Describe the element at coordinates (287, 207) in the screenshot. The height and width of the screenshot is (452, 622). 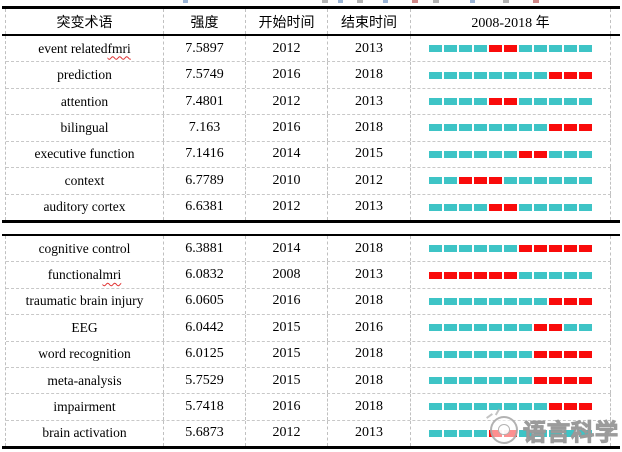
I see `start-year-cell: 2012` at that location.